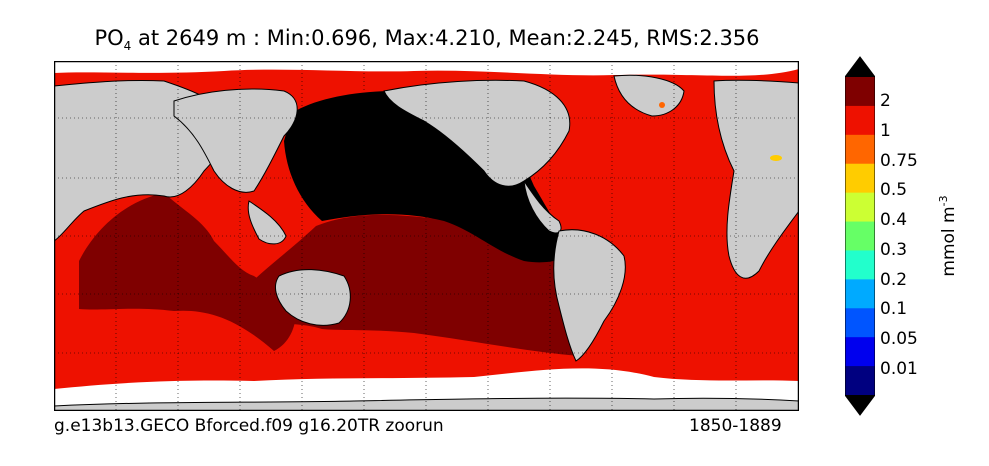  What do you see at coordinates (429, 177) in the screenshot?
I see `pacific-black` at bounding box center [429, 177].